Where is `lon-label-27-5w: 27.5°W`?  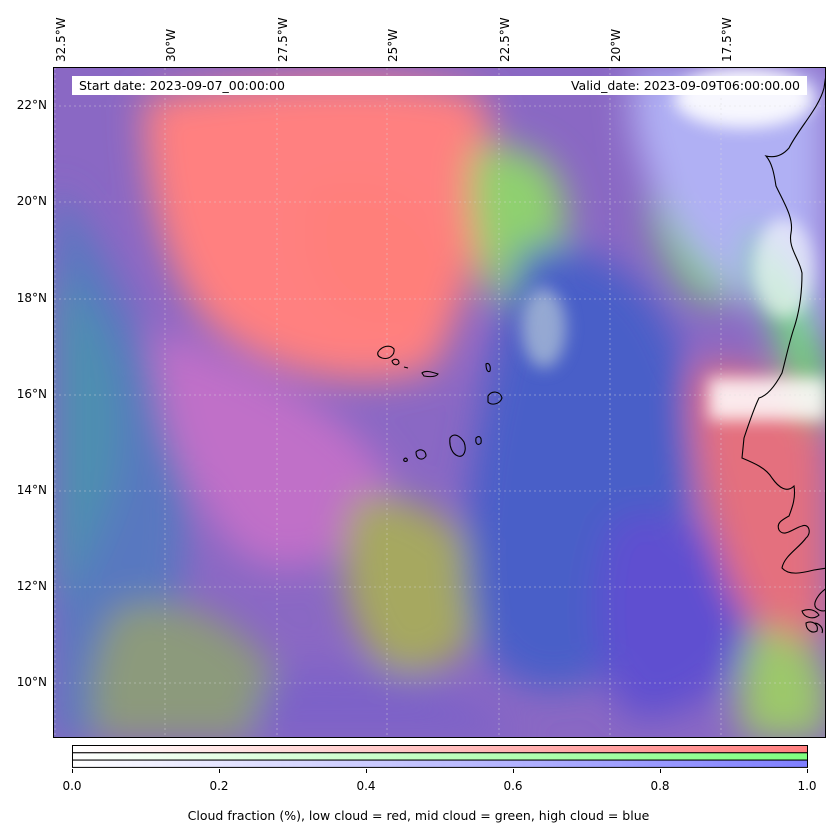
lon-label-27-5w: 27.5°W is located at coordinates (283, 39).